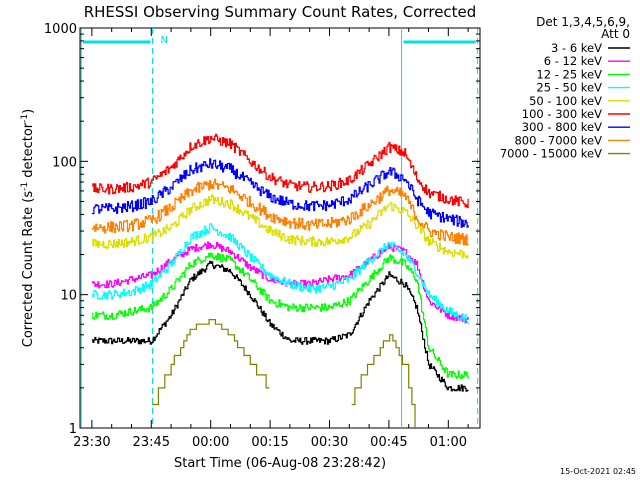  Describe the element at coordinates (163, 40) in the screenshot. I see `night-label: N` at that location.